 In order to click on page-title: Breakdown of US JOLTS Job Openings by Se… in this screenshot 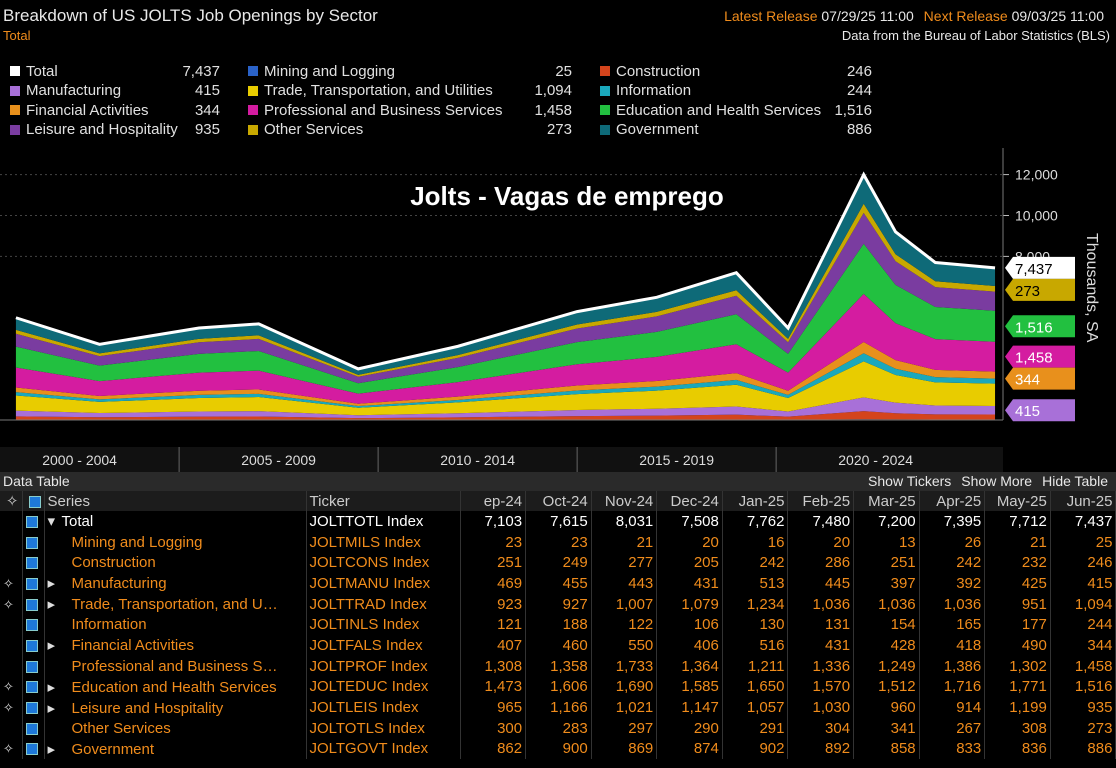, I will do `click(190, 15)`.